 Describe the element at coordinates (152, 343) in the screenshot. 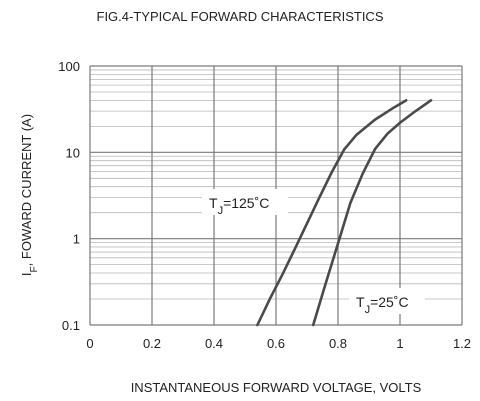

I see `x-tick-label: 0.2` at that location.